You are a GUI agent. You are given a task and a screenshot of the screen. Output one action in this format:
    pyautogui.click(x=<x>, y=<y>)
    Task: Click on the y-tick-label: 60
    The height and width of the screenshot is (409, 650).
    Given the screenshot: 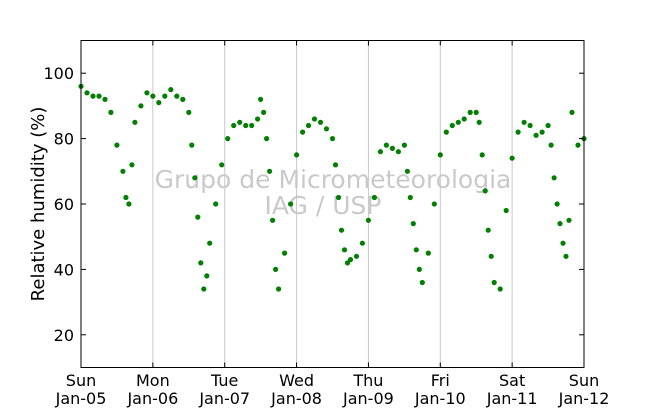 What is the action you would take?
    pyautogui.click(x=64, y=204)
    